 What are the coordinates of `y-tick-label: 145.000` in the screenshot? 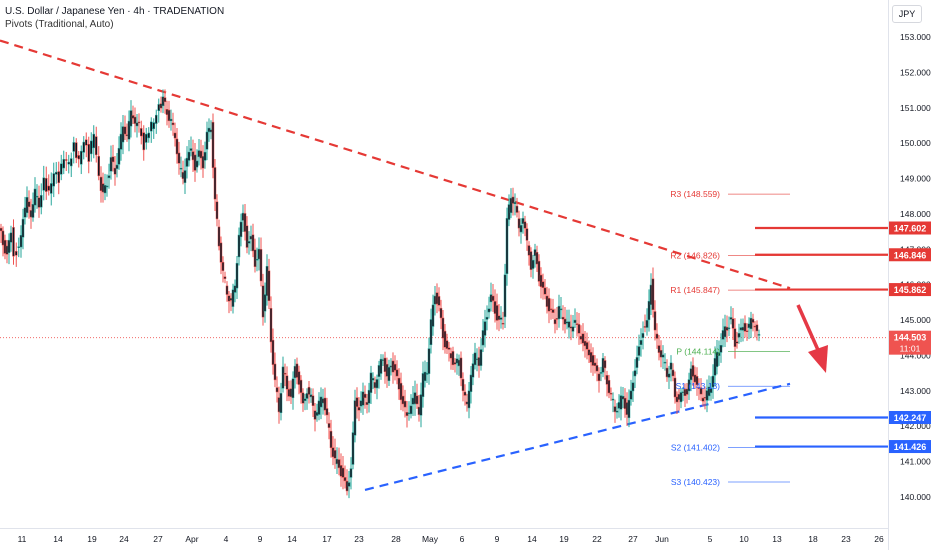 It's located at (915, 320).